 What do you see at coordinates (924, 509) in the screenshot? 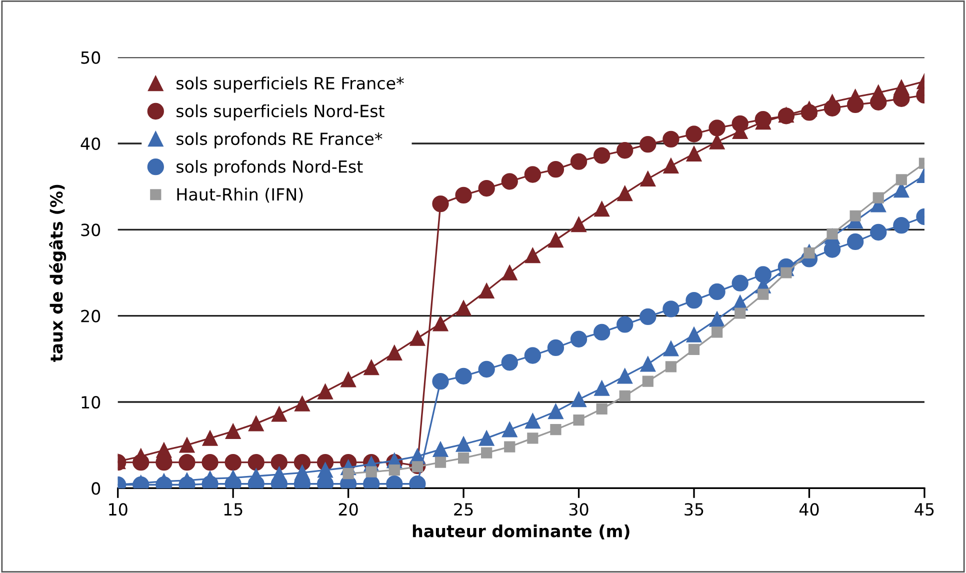
I see `x-tick-label: 45` at bounding box center [924, 509].